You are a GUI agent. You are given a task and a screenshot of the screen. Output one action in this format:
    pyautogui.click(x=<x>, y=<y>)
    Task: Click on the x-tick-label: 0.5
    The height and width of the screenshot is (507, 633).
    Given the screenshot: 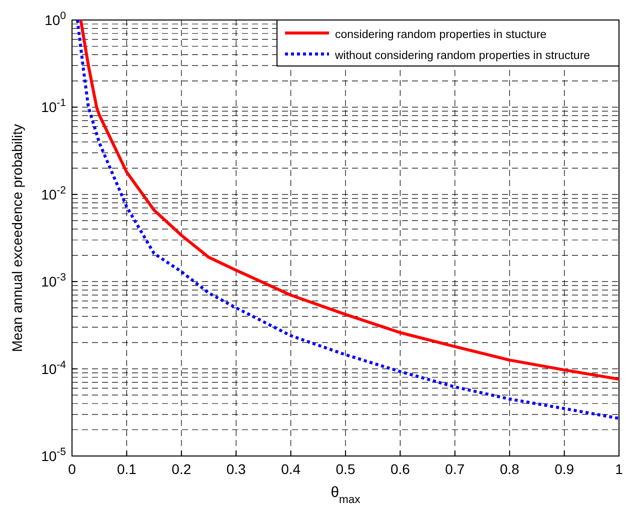 What is the action you would take?
    pyautogui.click(x=346, y=469)
    